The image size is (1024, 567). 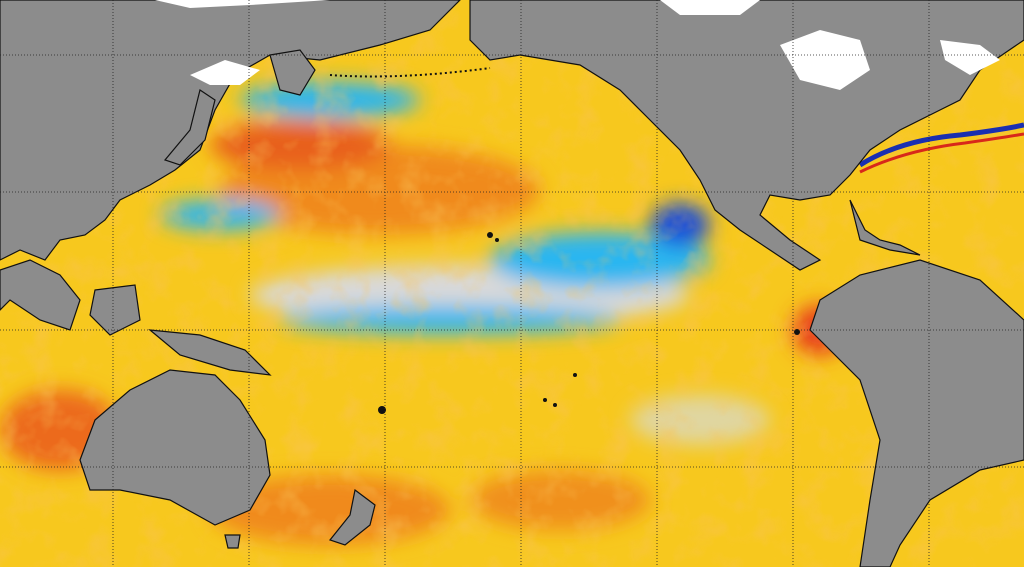 I want to click on cold-gulf-stream, so click(x=941, y=145).